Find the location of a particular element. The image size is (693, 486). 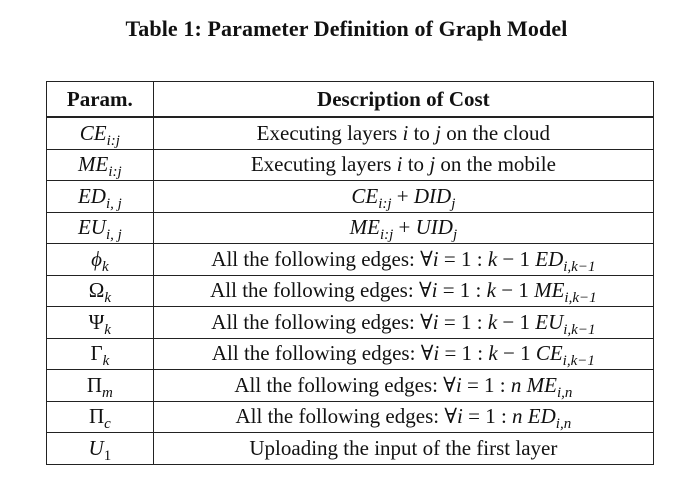

description-cell: CEi:j + DIDj is located at coordinates (403, 196).